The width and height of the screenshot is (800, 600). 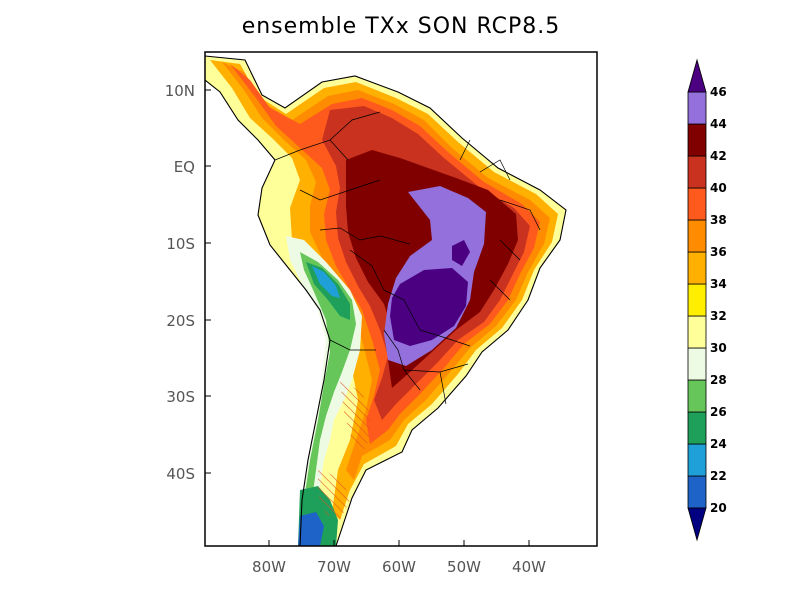 What do you see at coordinates (208, 281) in the screenshot?
I see `lat-tick-marks` at bounding box center [208, 281].